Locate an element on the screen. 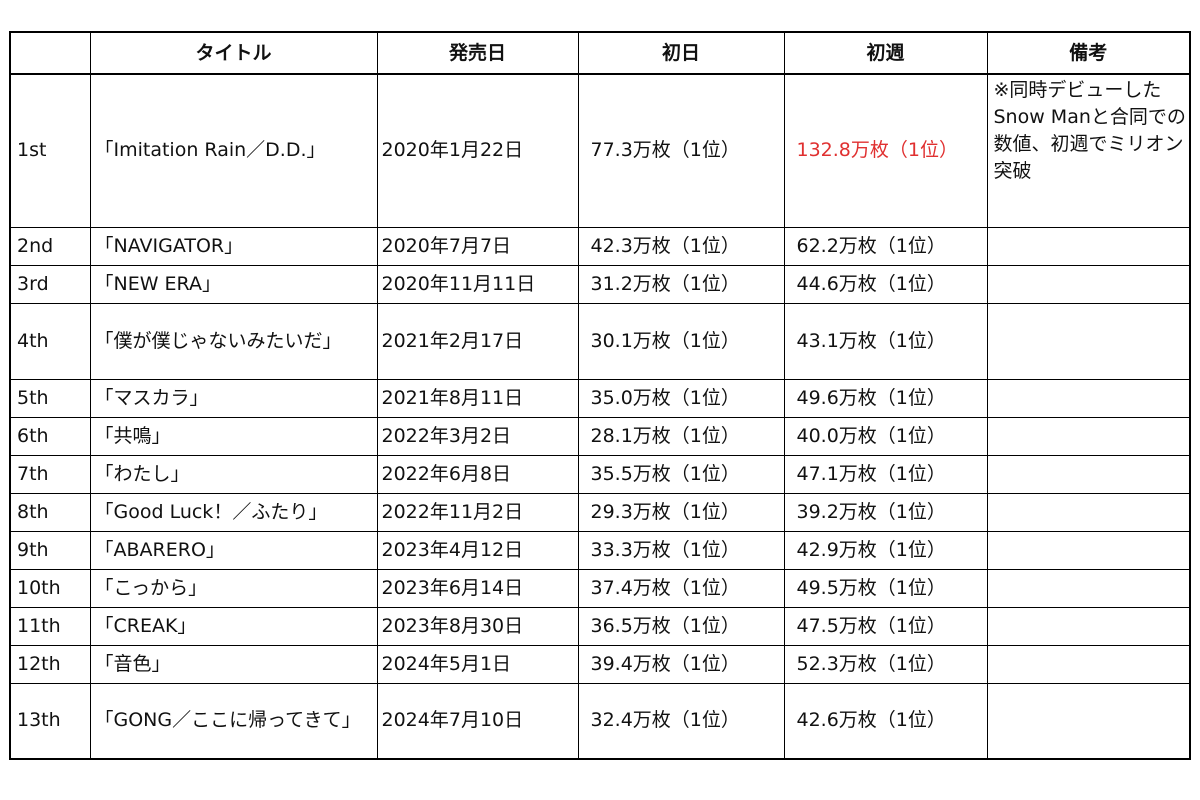 This screenshot has width=1200, height=800. table-row: 10th 「こっから」 2023年6月14日 37.4万枚（1位） 49.5万枚（1位） is located at coordinates (600, 588).